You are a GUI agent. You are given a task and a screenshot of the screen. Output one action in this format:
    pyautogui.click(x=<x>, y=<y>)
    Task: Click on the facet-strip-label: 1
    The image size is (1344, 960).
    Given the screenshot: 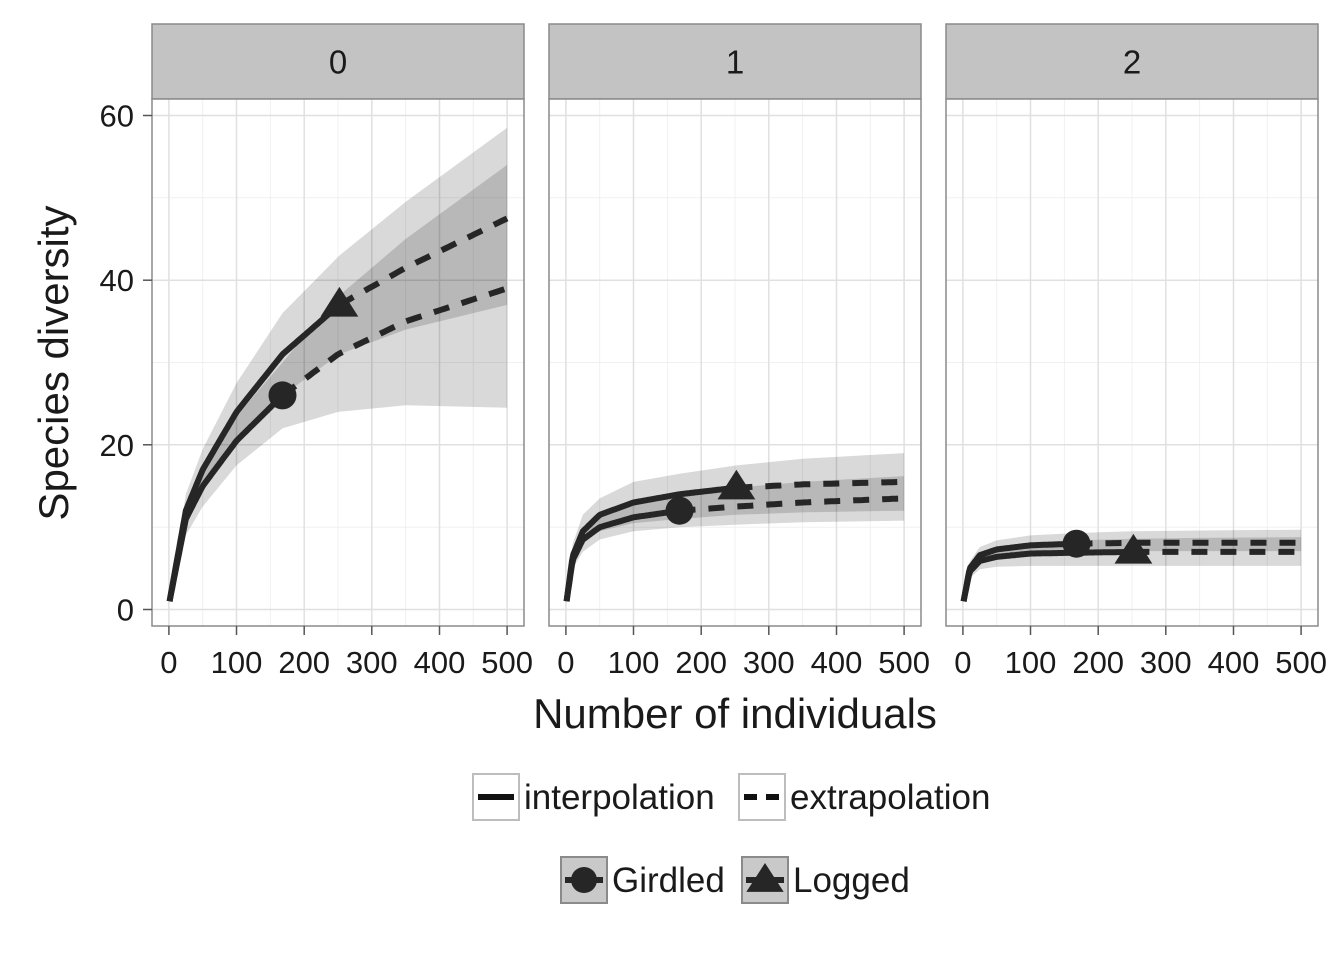 What is the action you would take?
    pyautogui.click(x=735, y=62)
    